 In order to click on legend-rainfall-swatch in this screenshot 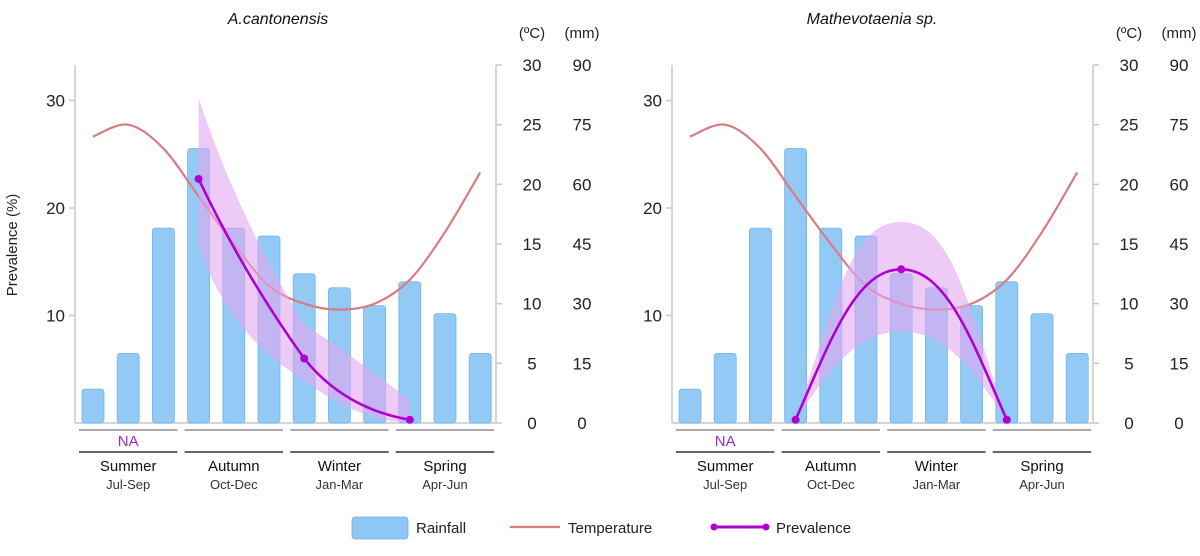, I will do `click(380, 528)`.